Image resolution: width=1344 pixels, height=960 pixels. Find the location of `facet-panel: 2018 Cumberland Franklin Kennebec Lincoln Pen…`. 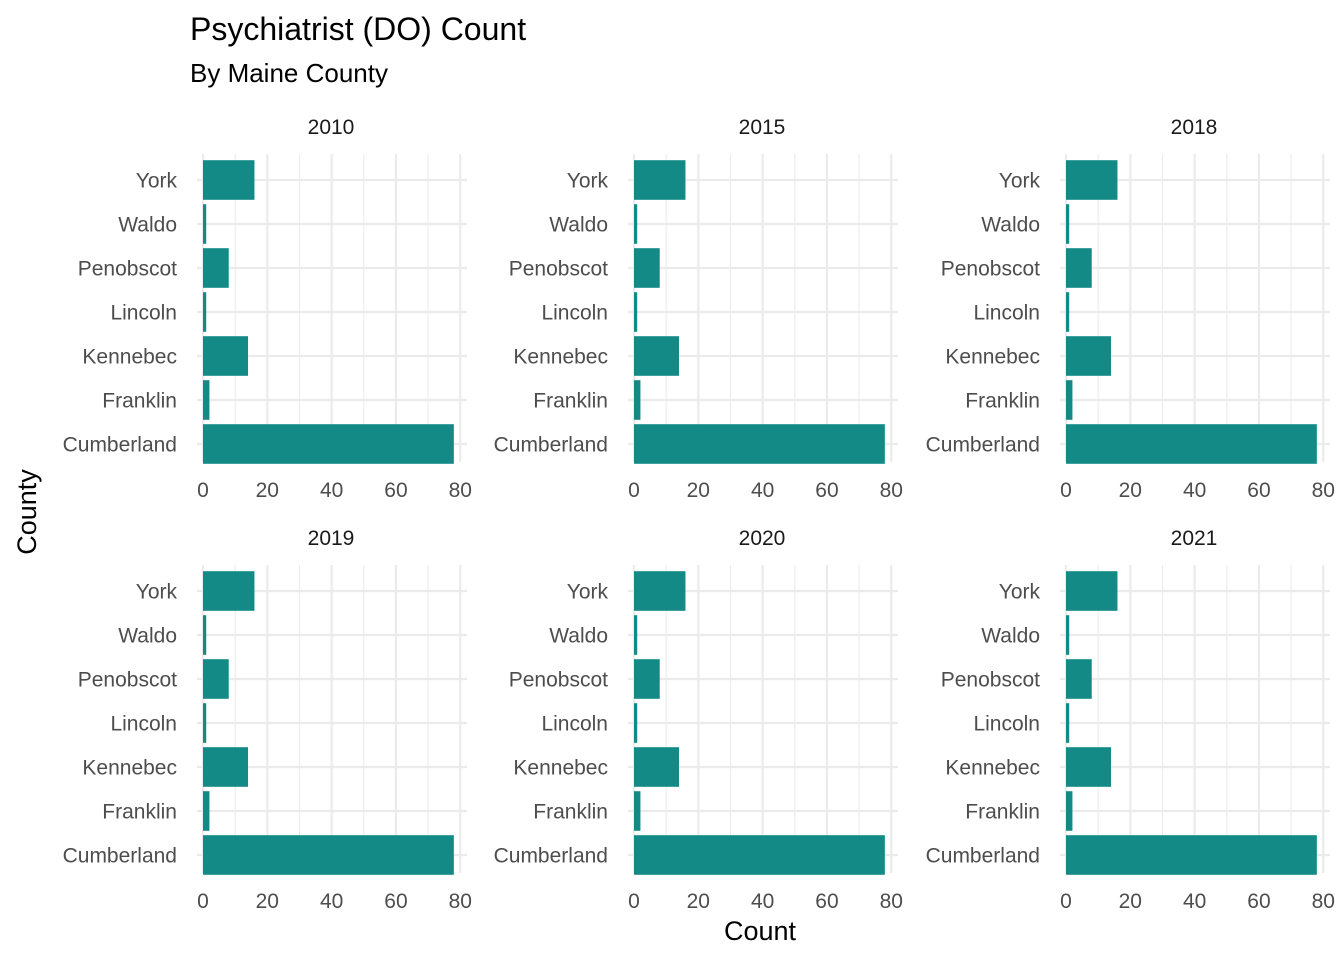

facet-panel: 2018 Cumberland Franklin Kennebec Lincoln Pen… is located at coordinates (1130, 309).